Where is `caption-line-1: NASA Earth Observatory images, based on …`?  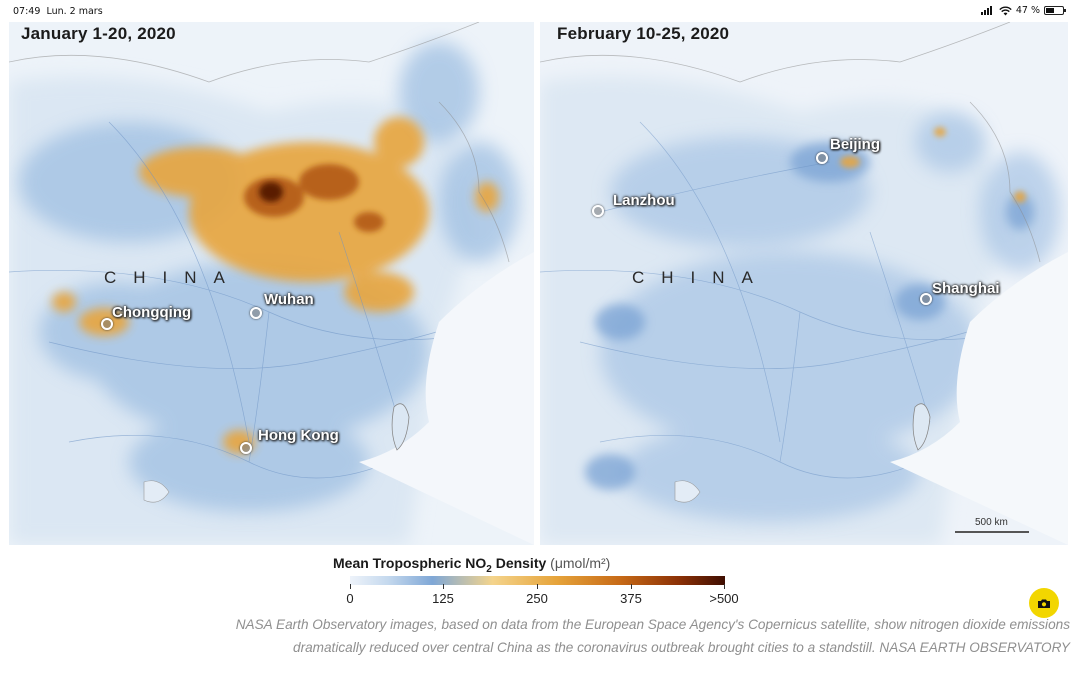
caption-line-1: NASA Earth Observatory images, based on … is located at coordinates (652, 624).